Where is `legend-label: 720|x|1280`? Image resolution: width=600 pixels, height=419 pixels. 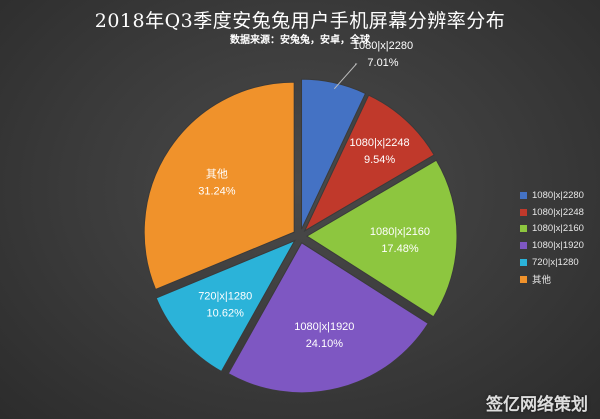
legend-label: 720|x|1280 is located at coordinates (555, 263).